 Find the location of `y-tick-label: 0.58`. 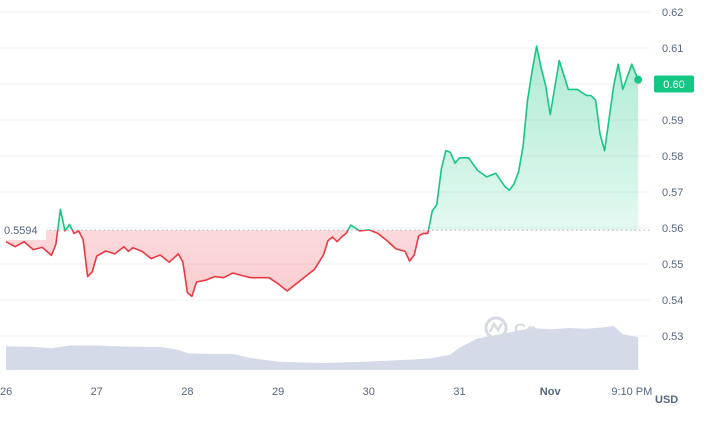

y-tick-label: 0.58 is located at coordinates (672, 157).